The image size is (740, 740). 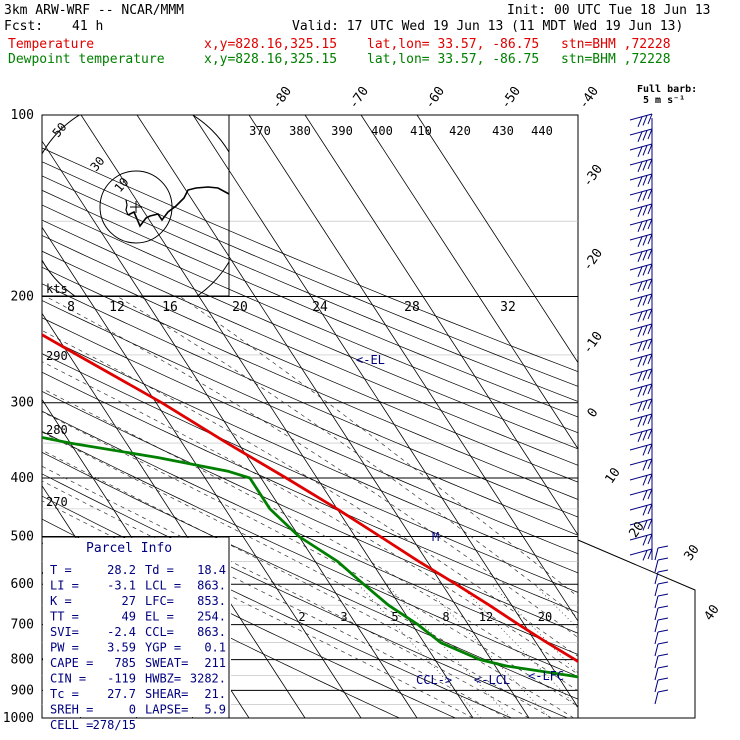 What do you see at coordinates (114, 725) in the screenshot?
I see `parcel-value: 278/15` at bounding box center [114, 725].